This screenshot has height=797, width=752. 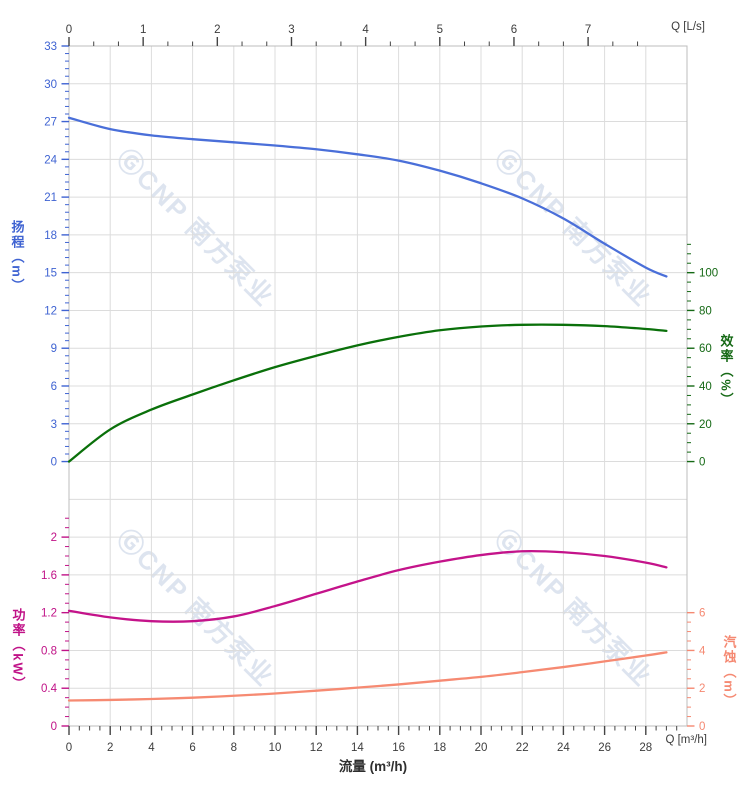 What do you see at coordinates (702, 727) in the screenshot?
I see `npsh-tick-label: 0` at bounding box center [702, 727].